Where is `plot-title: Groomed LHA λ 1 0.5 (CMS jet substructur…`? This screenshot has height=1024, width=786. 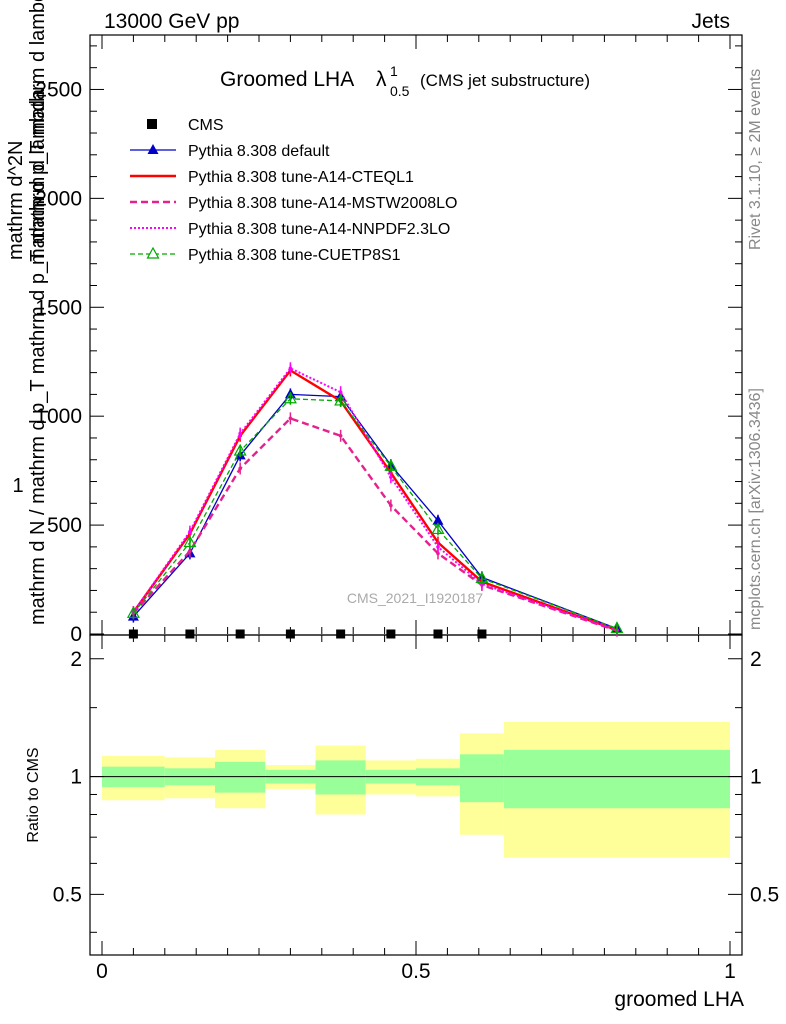 plot-title: Groomed LHA λ 1 0.5 (CMS jet substructur… is located at coordinates (405, 81).